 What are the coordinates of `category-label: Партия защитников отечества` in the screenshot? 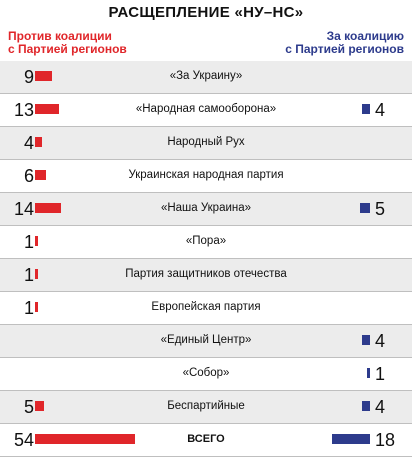 It's located at (206, 274).